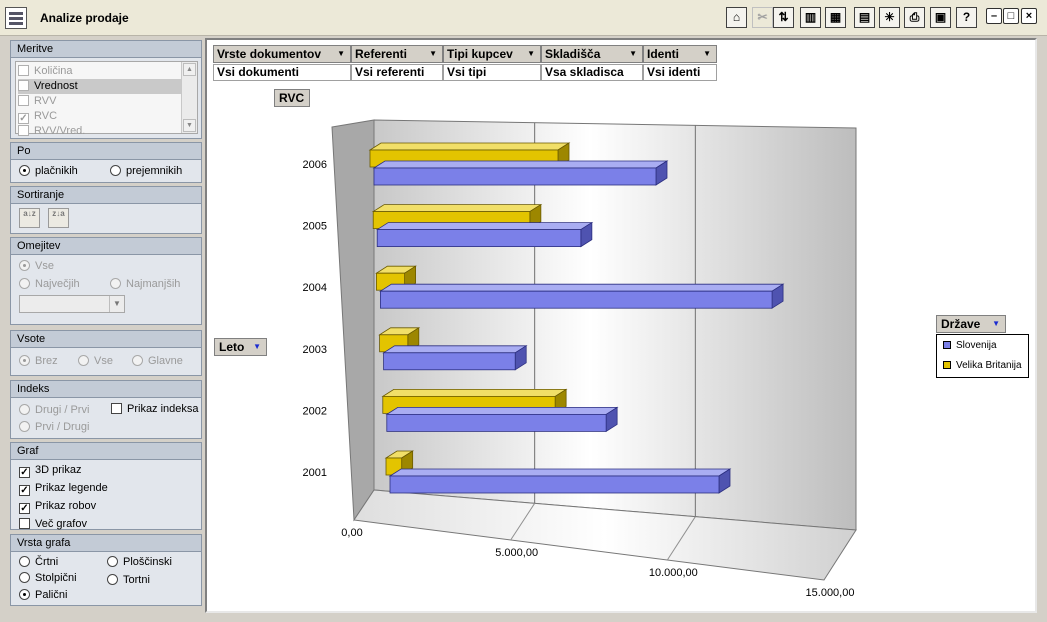 The width and height of the screenshot is (1047, 622). Describe the element at coordinates (762, 17) in the screenshot. I see `clear-filter-icon: ✂` at that location.